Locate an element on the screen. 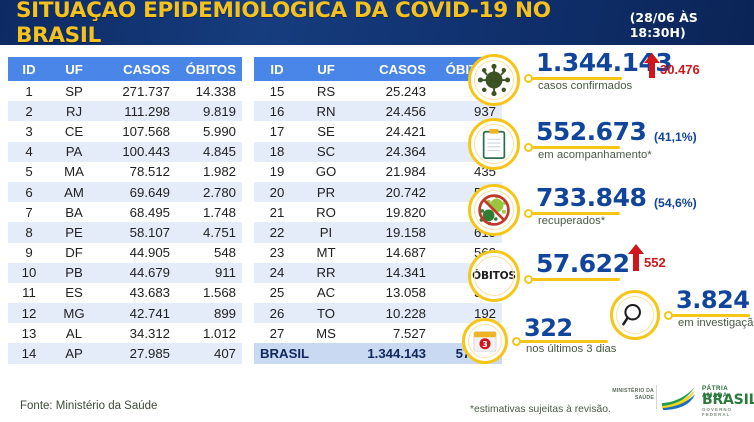 This screenshot has height=422, width=754. cell-id: 12 is located at coordinates (29, 313).